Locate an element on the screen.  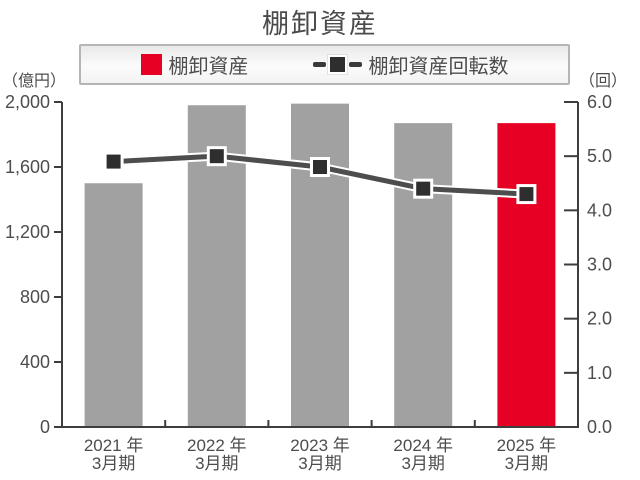
right-axis-unit-label: （回） is located at coordinates (603, 81).